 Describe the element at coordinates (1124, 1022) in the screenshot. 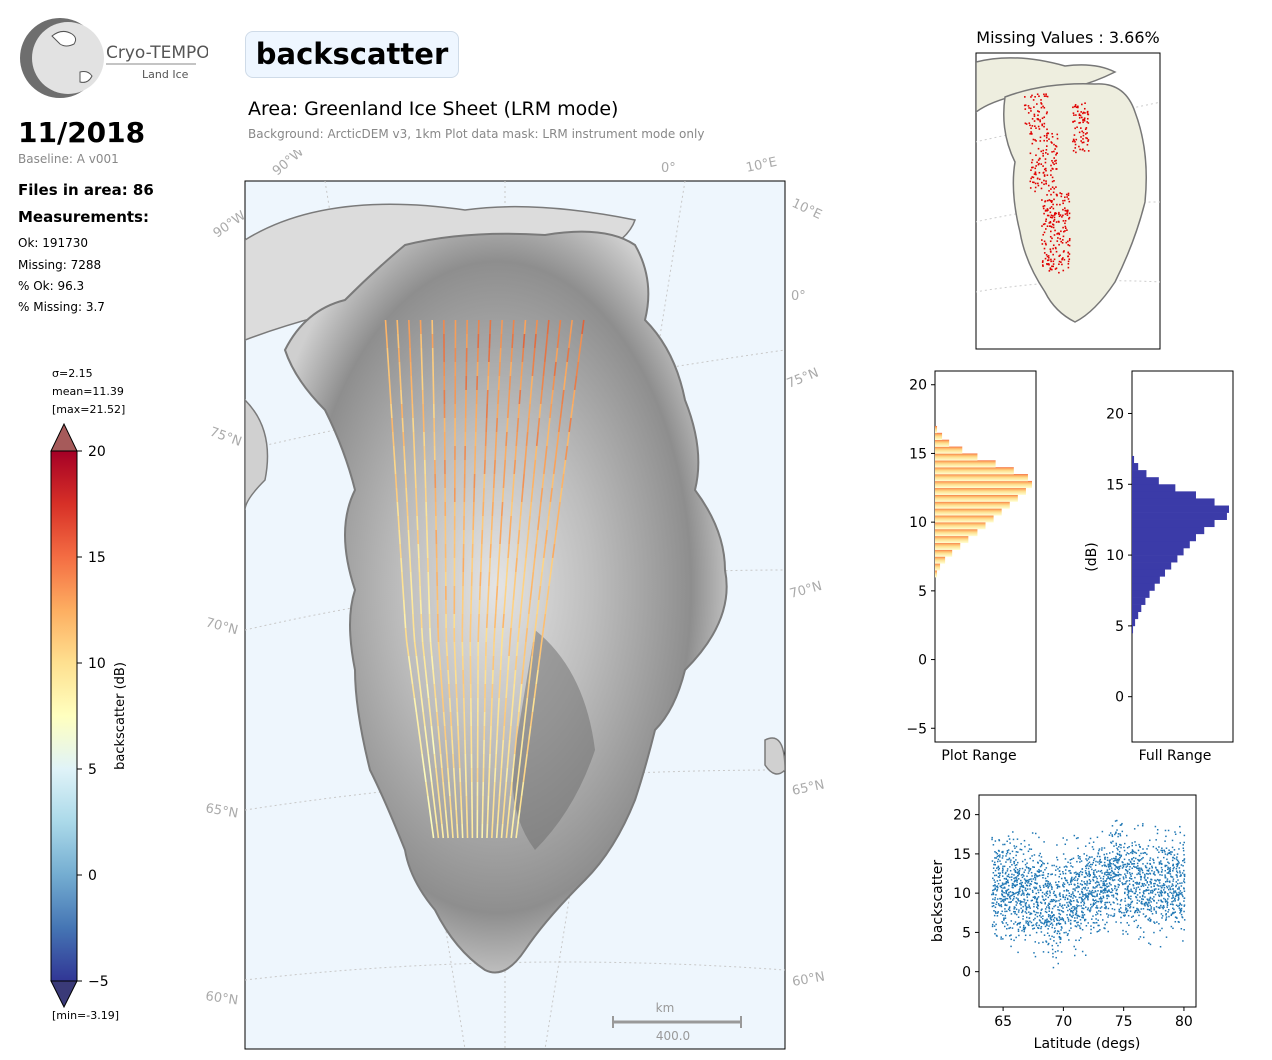

I see `x-tick-label: 75` at that location.